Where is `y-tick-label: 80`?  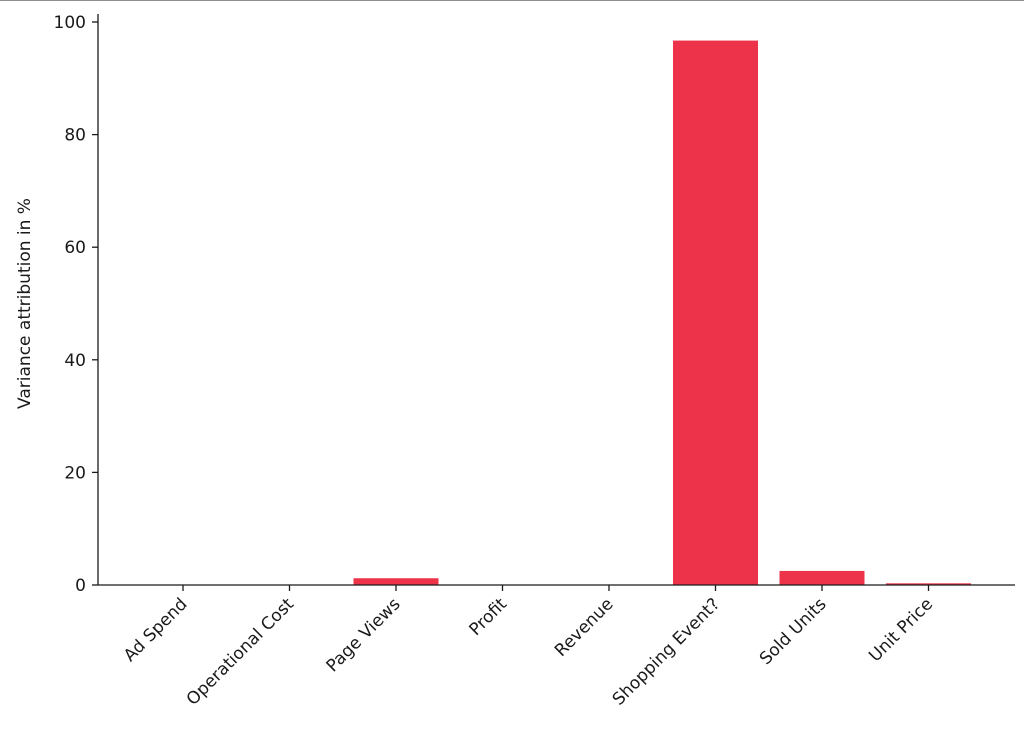
y-tick-label: 80 is located at coordinates (75, 136).